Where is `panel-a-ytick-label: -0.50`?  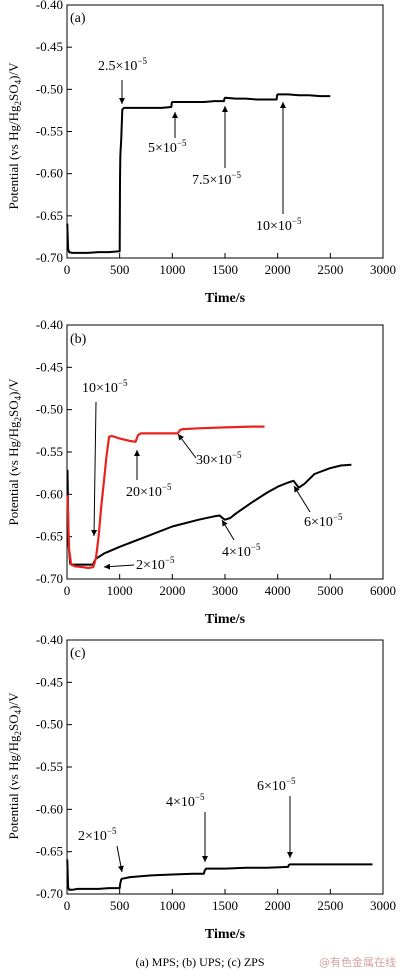
panel-a-ytick-label: -0.50 is located at coordinates (49, 88).